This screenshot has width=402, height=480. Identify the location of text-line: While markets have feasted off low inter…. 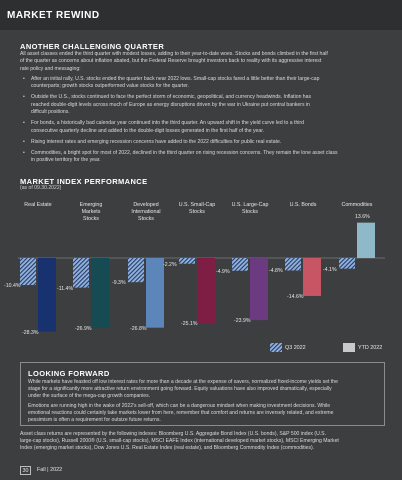
(183, 382).